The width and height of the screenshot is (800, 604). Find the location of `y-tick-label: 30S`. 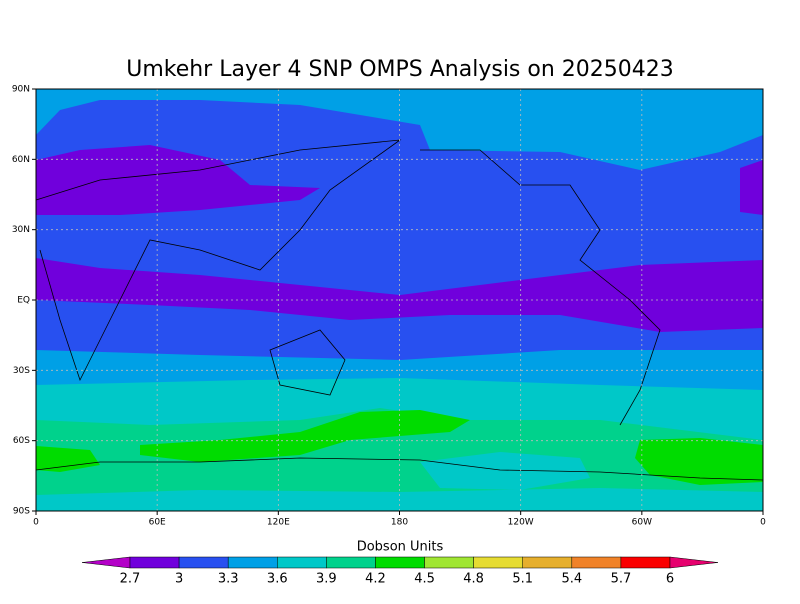

y-tick-label: 30S is located at coordinates (21, 371).